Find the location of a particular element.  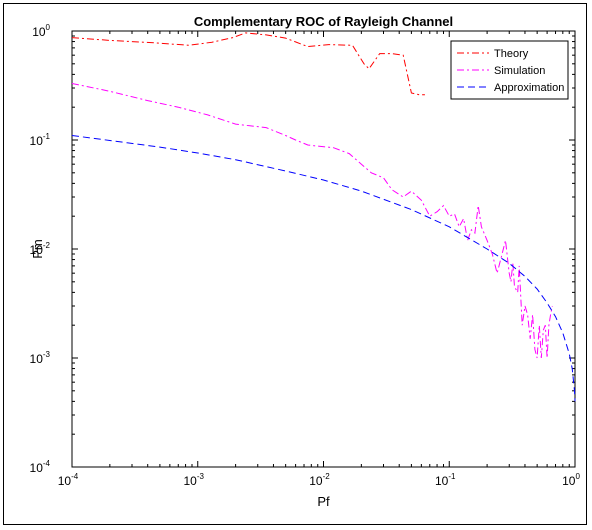

y-tick-label: 10⁻⁴ is located at coordinates (40, 467).